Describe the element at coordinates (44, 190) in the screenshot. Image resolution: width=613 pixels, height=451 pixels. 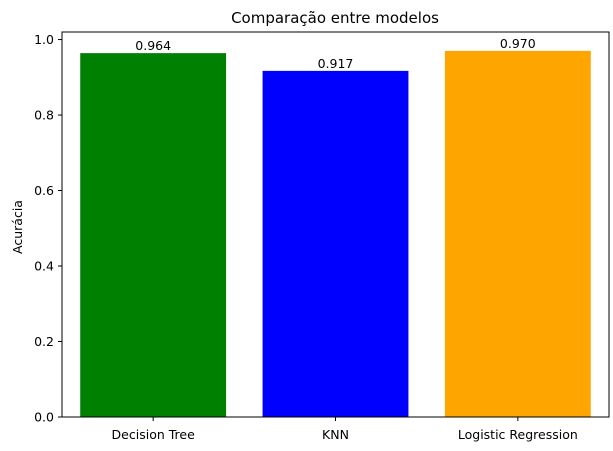
I see `y-tick-label: 0.6` at that location.